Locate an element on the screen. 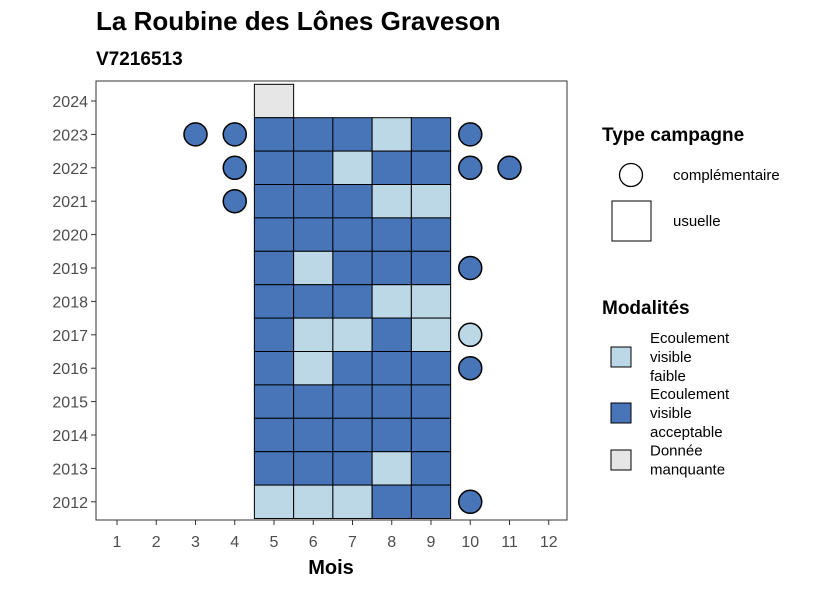 This screenshot has width=826, height=590. legend-swatch-faible is located at coordinates (621, 357).